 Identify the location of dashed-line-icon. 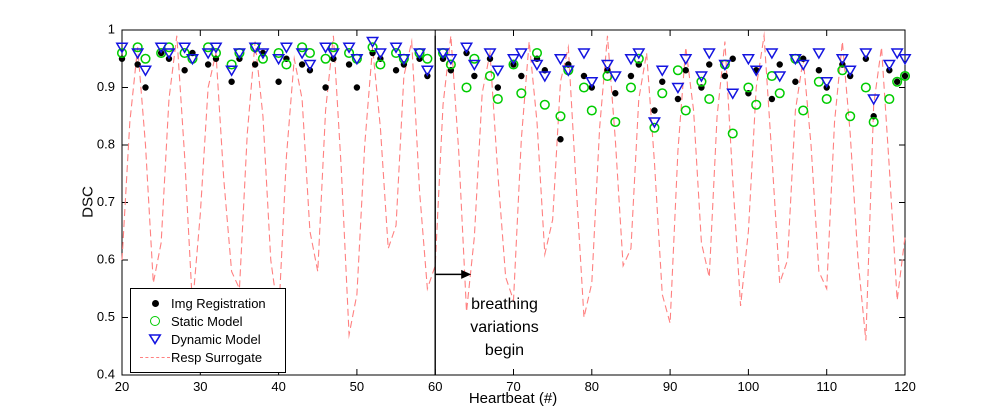
(155, 357).